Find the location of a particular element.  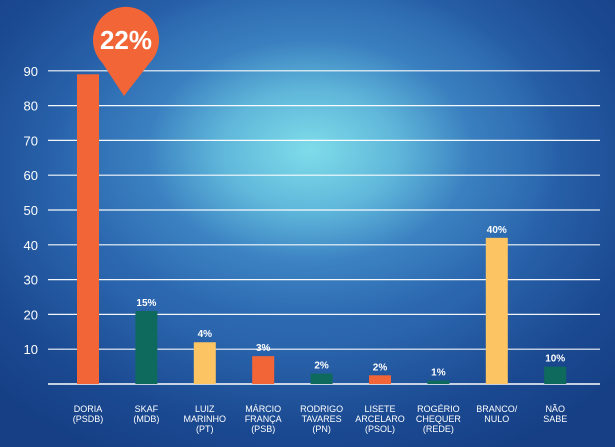

category-label-line: RODRIGO is located at coordinates (321, 409).